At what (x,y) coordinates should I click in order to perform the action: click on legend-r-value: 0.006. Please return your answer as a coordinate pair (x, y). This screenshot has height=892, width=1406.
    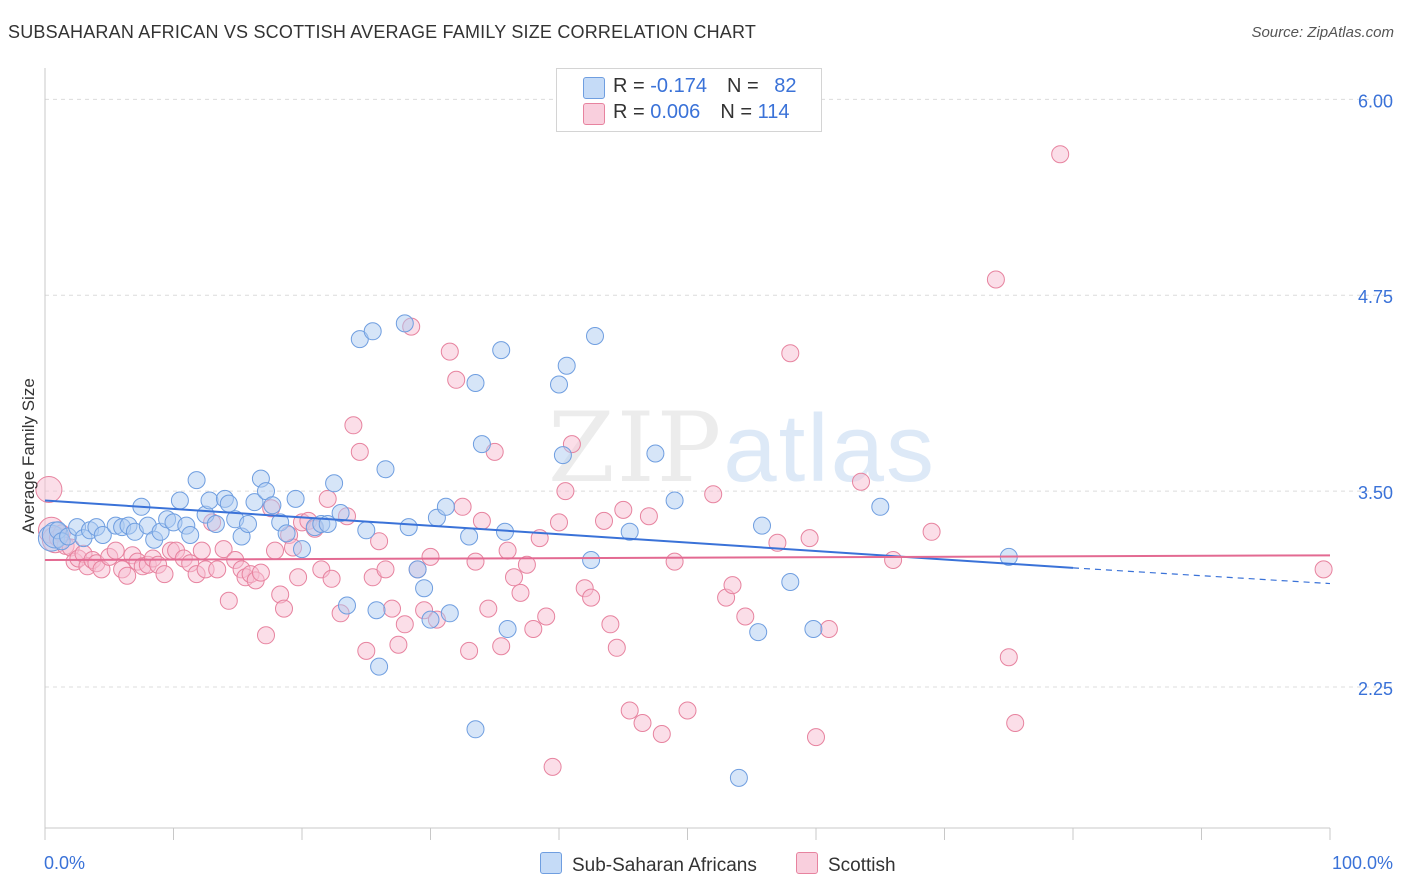
    Looking at the image, I should click on (675, 112).